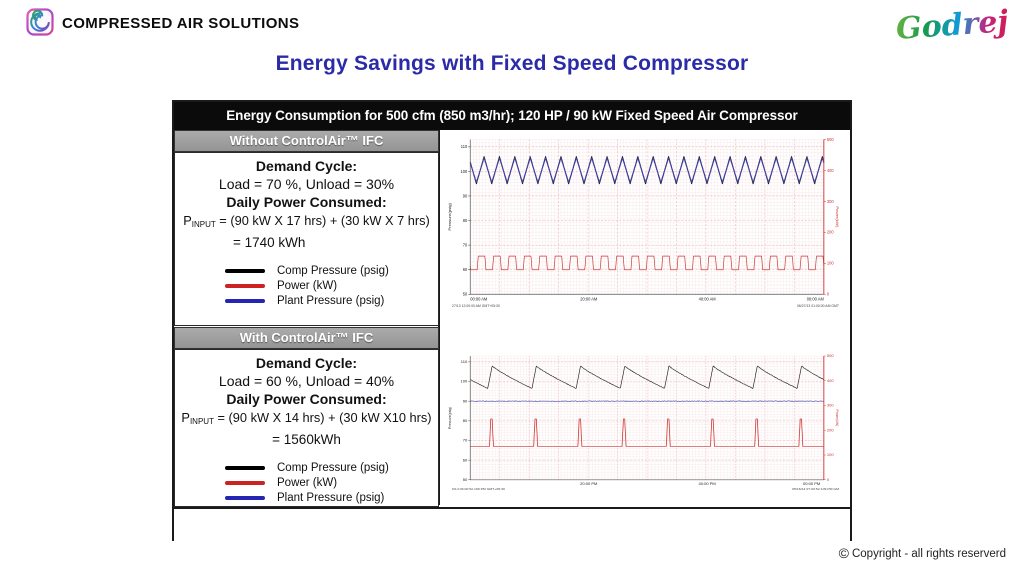 The height and width of the screenshot is (576, 1024). What do you see at coordinates (476, 306) in the screenshot?
I see `svg-text: 27/13 12:00:00 AM GMT+05:30` at bounding box center [476, 306].